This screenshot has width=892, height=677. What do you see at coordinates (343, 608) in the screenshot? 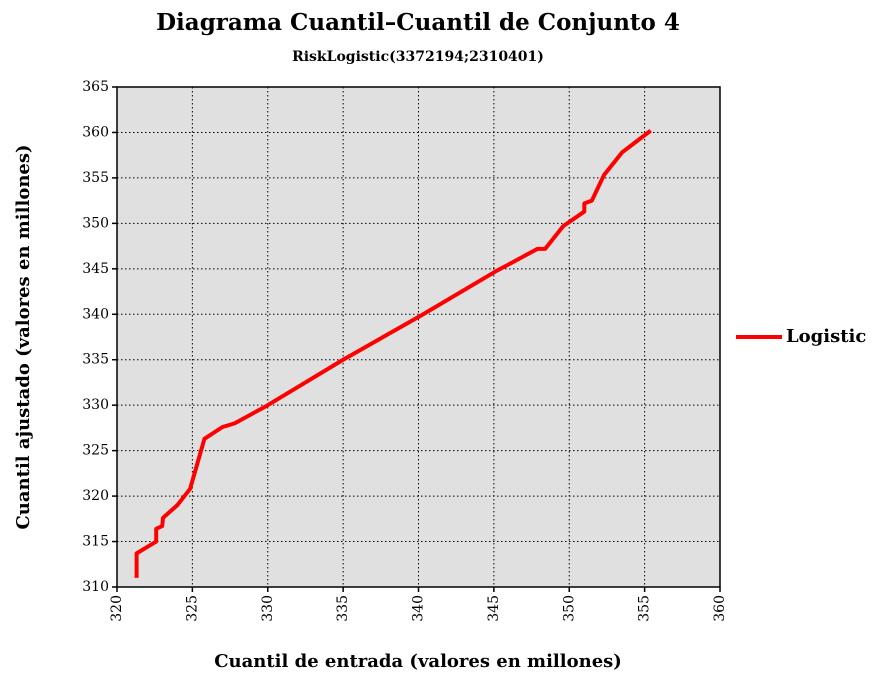
I see `x-tick-label: 335` at bounding box center [343, 608].